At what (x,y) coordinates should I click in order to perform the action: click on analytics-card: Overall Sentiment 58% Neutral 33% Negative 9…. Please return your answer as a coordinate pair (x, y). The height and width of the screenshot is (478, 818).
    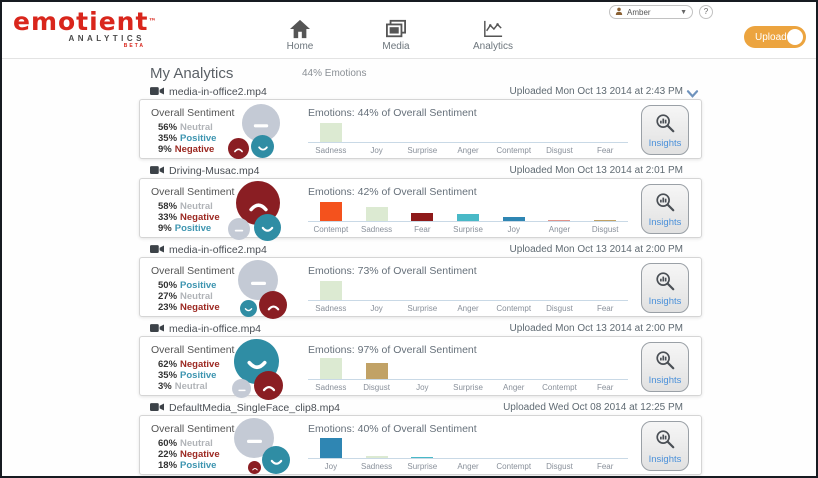
    Looking at the image, I should click on (420, 209).